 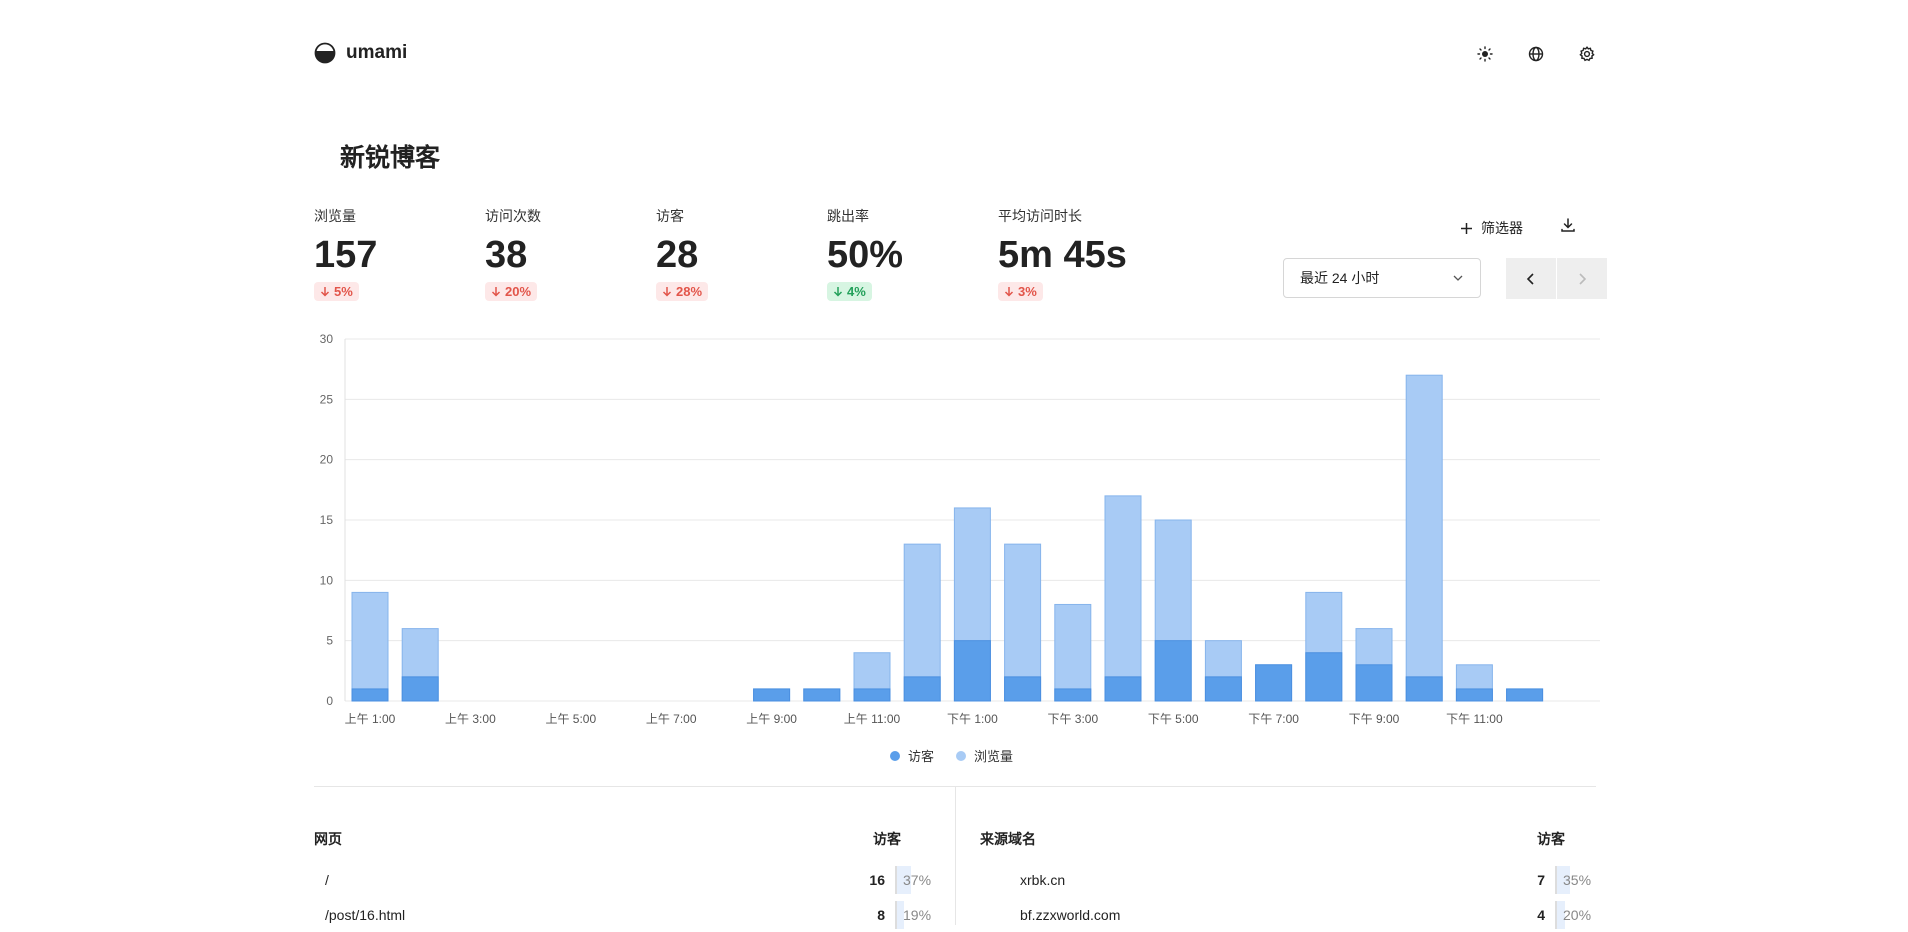 I want to click on table-row: bf.zzxworld.com 4 20%, so click(x=1287, y=914).